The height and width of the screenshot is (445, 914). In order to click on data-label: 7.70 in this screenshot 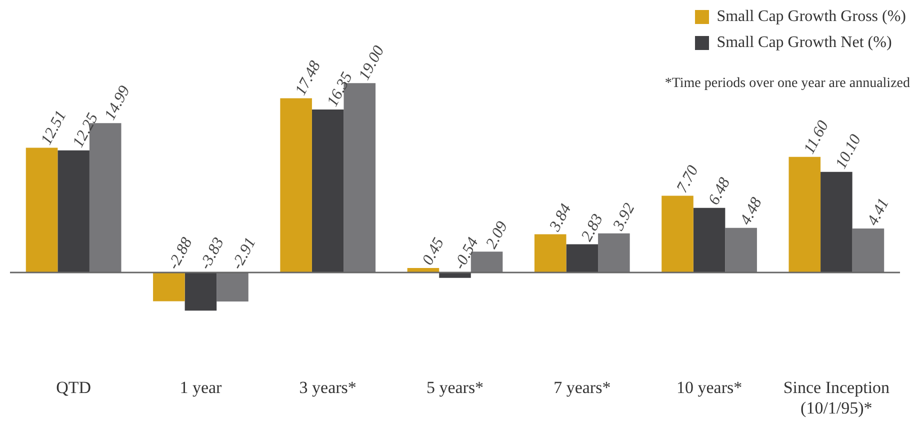, I will do `click(688, 179)`.